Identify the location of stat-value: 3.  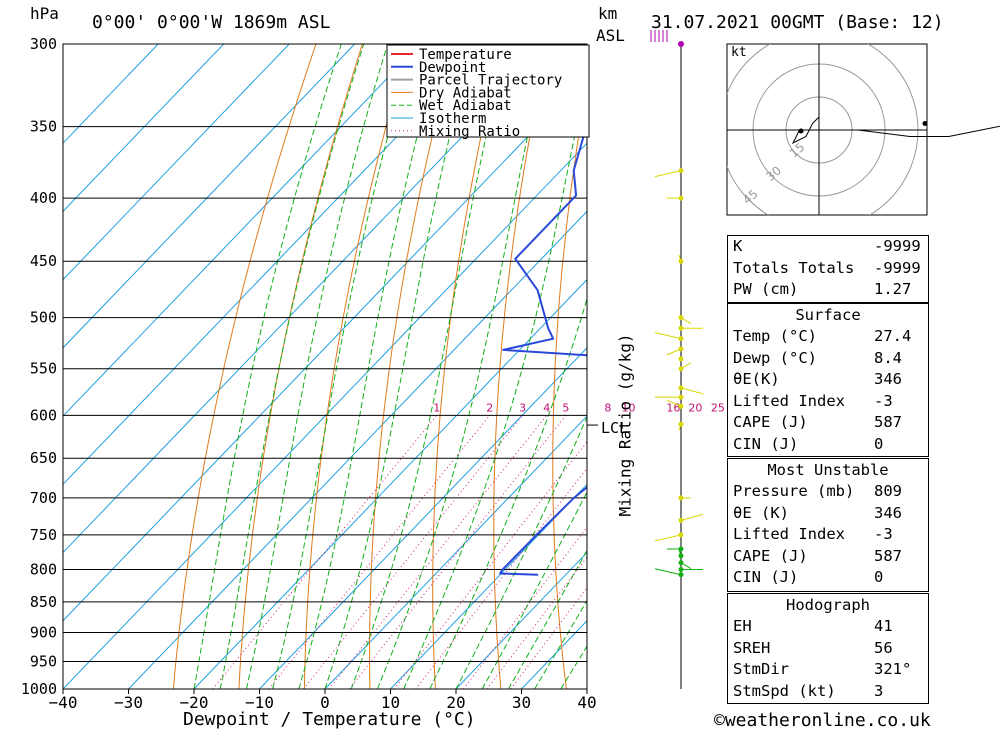
(879, 690).